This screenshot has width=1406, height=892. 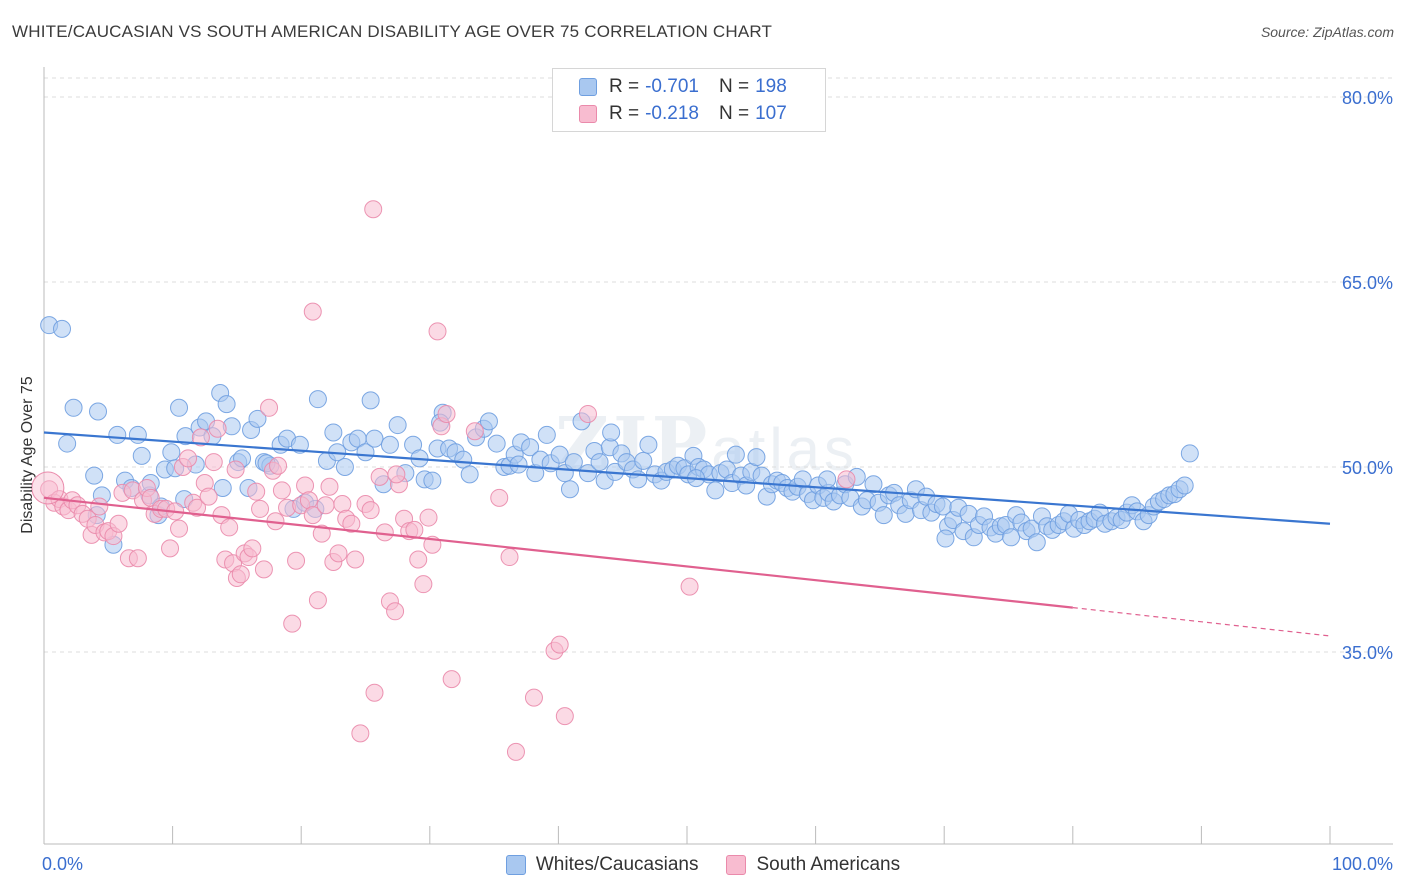 I want to click on x-tick-label-start: 0.0%, so click(x=62, y=864).